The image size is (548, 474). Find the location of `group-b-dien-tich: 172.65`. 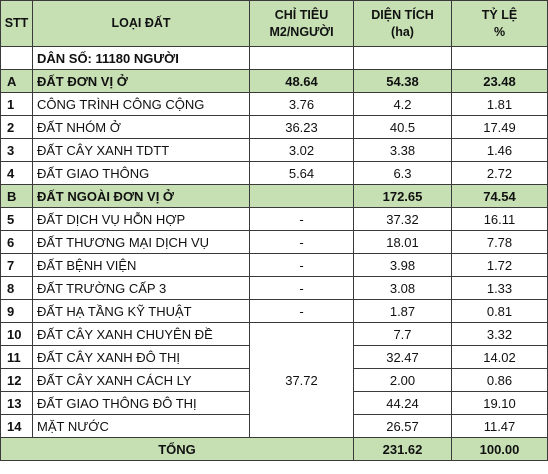

group-b-dien-tich: 172.65 is located at coordinates (402, 196).